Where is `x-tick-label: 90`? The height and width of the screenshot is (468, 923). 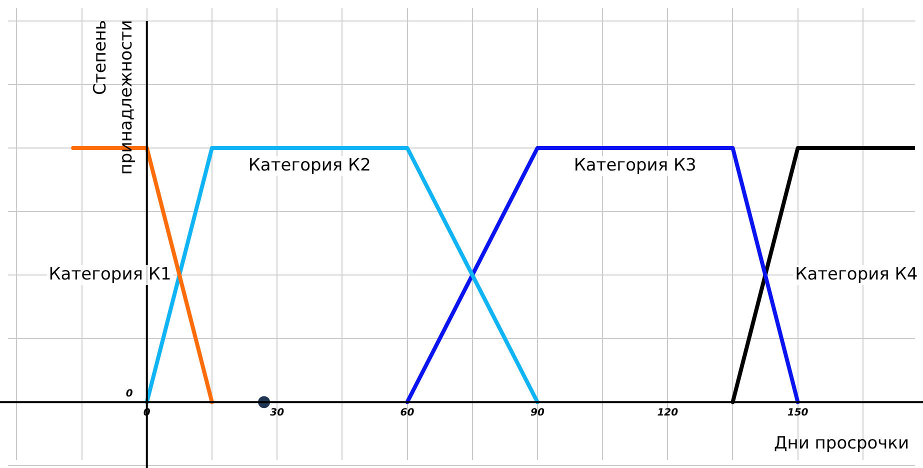 x-tick-label: 90 is located at coordinates (537, 413).